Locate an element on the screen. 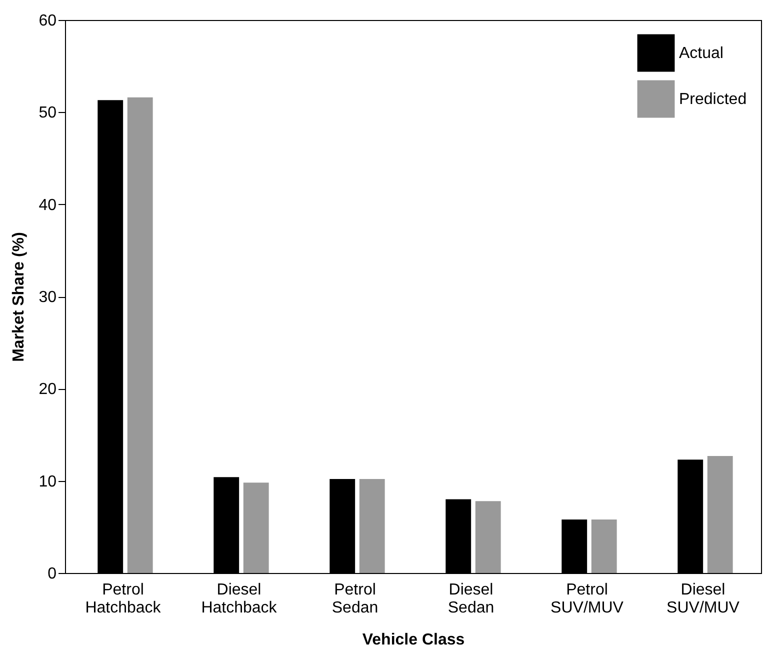 This screenshot has width=769, height=655. x-tick-label: Diesel SUV/MUV is located at coordinates (703, 599).